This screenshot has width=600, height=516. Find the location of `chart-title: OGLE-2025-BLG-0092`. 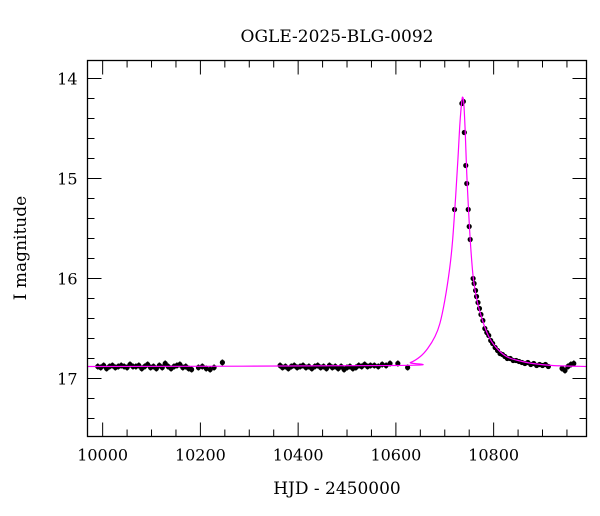

chart-title: OGLE-2025-BLG-0092 is located at coordinates (337, 37).